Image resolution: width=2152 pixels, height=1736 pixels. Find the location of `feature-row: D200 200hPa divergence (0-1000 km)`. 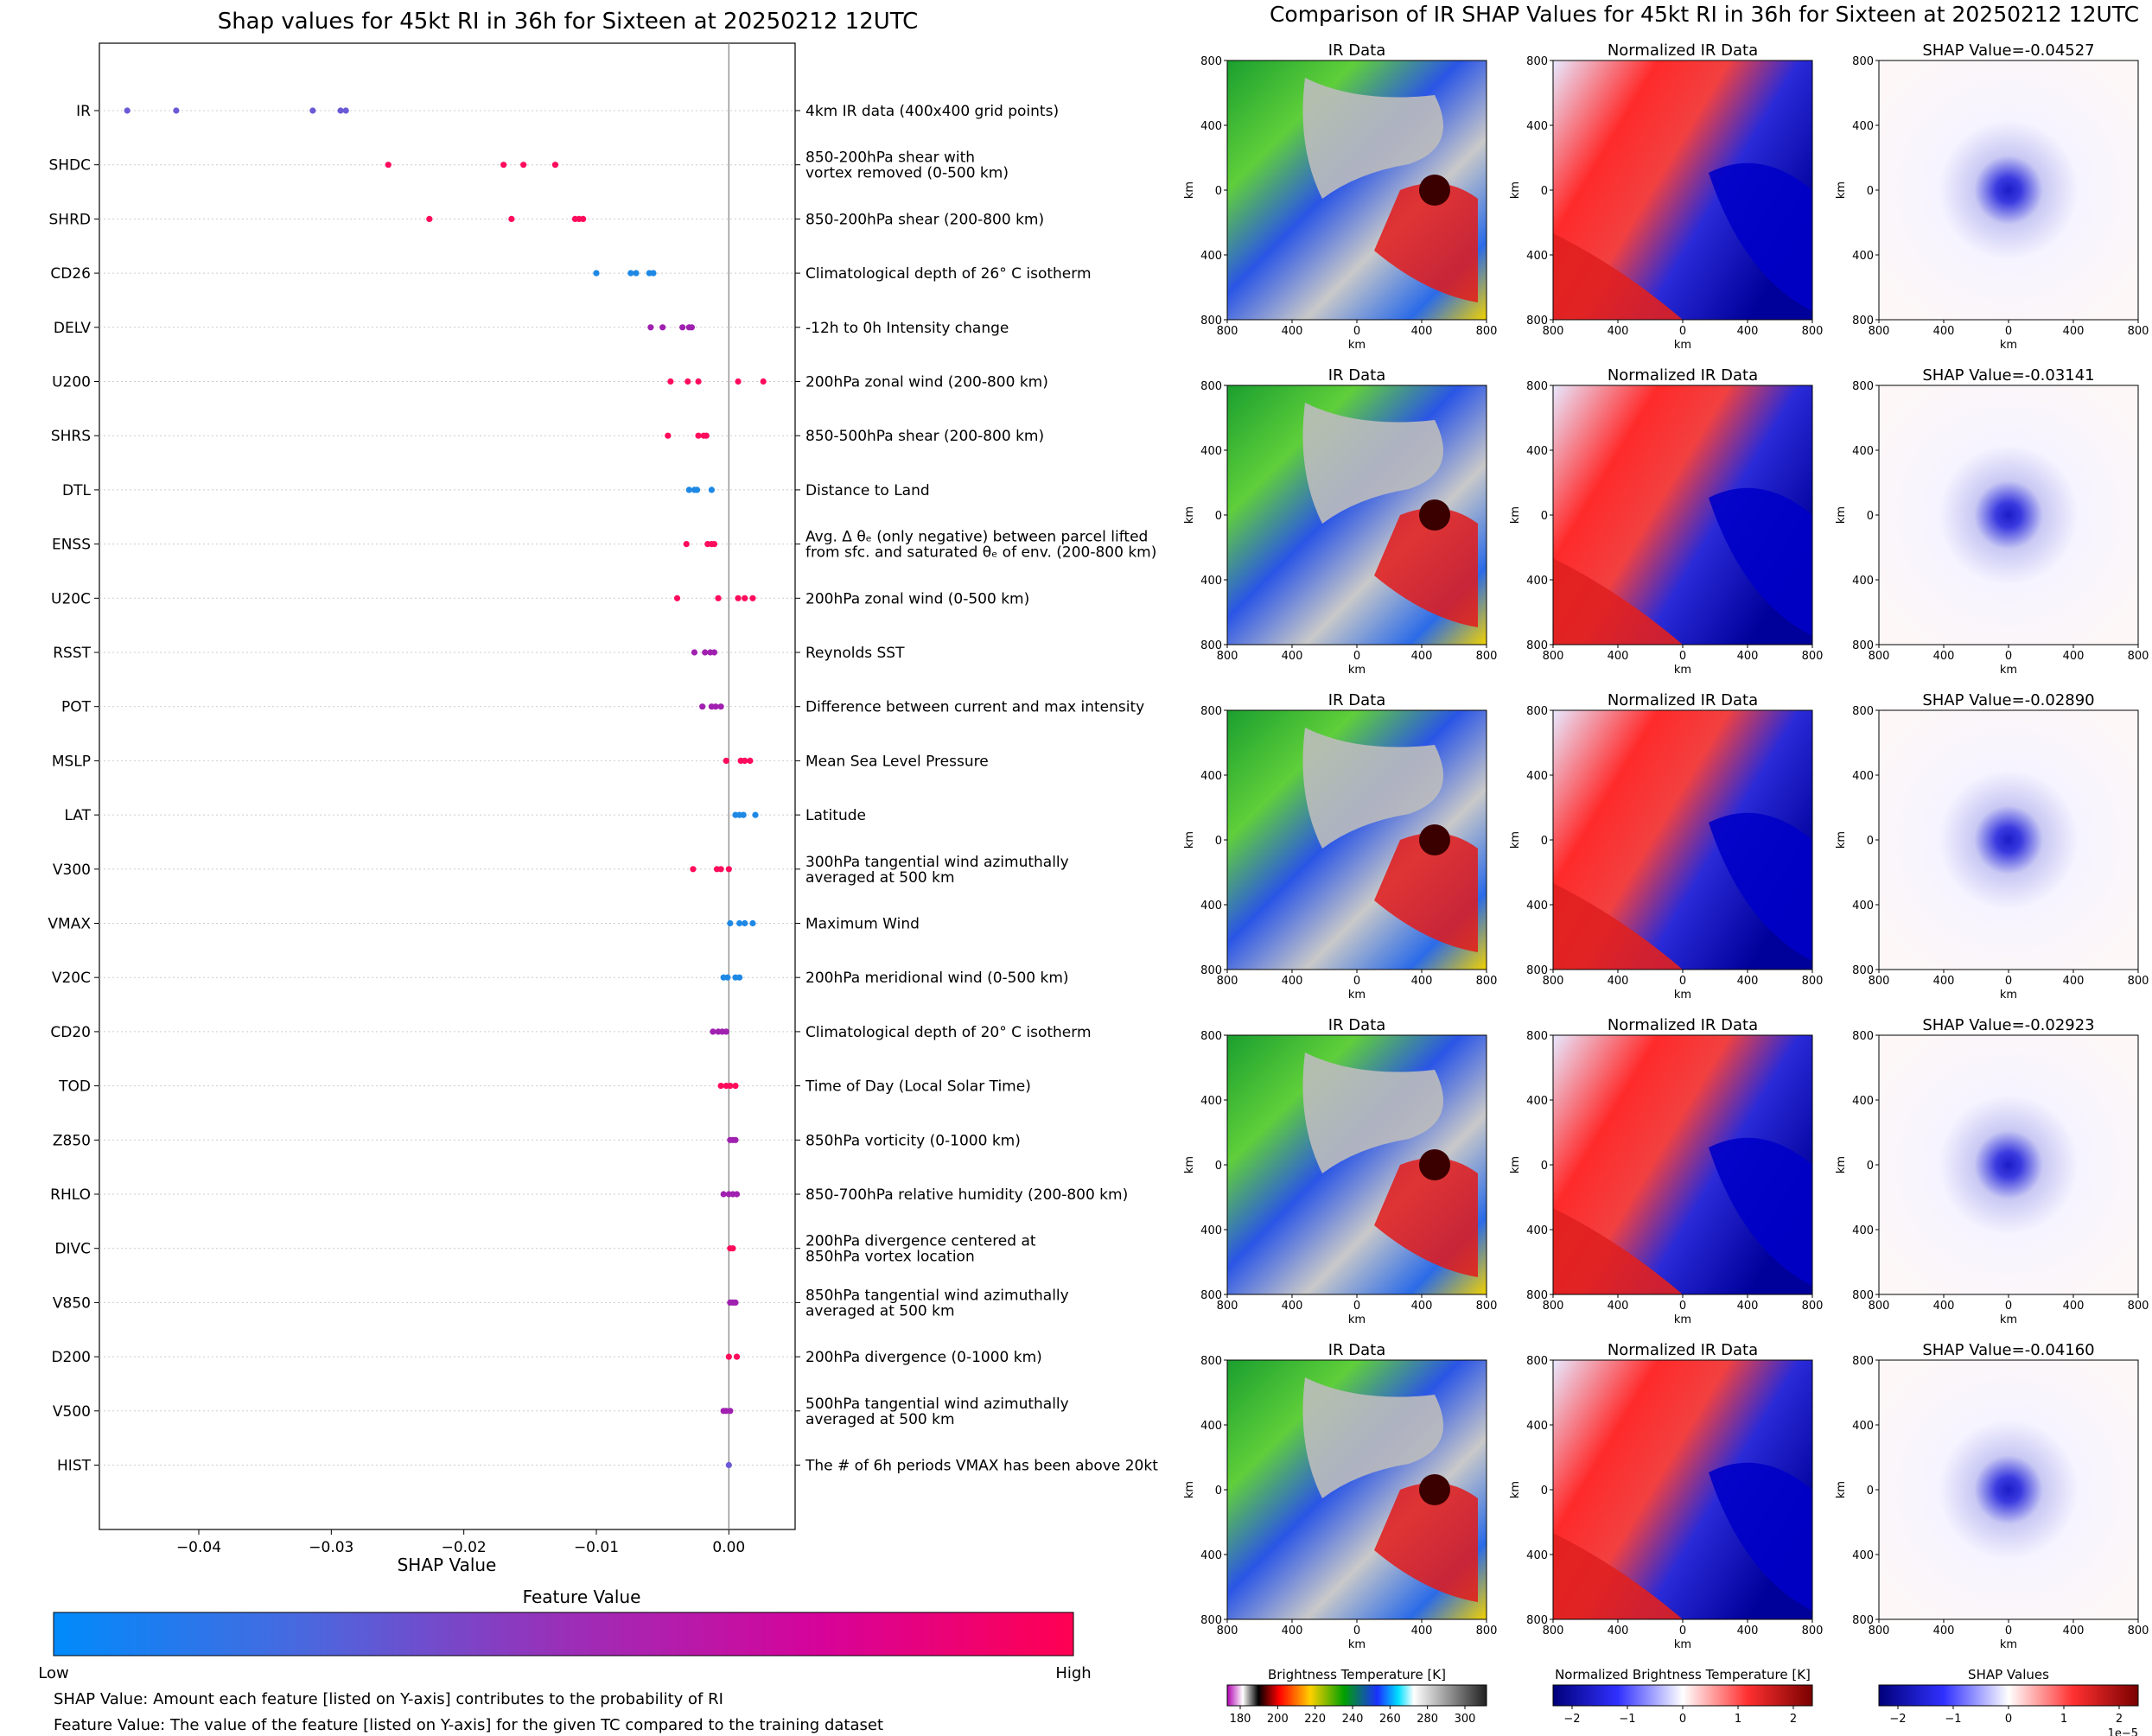

feature-row: D200 200hPa divergence (0-1000 km) is located at coordinates (546, 1357).